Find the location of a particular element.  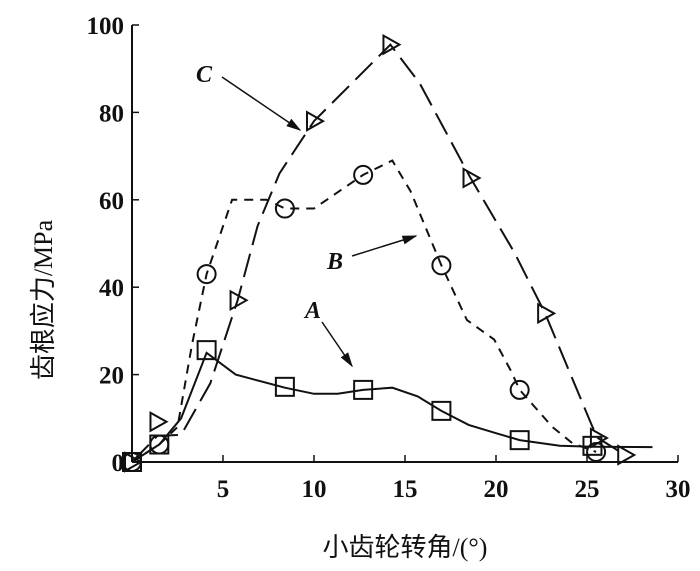

x-tick-label: 5 is located at coordinates (223, 489).